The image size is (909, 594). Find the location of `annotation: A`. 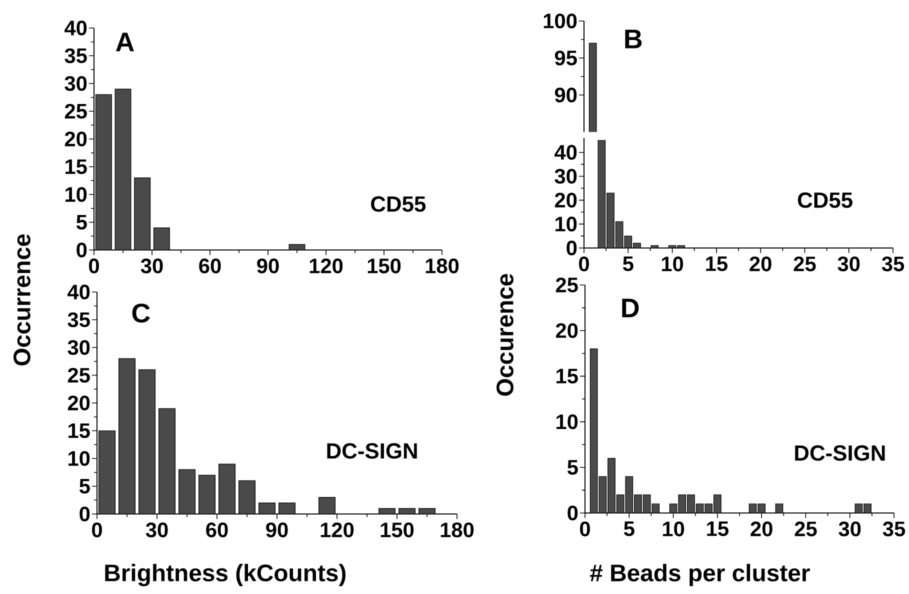

annotation: A is located at coordinates (125, 42).